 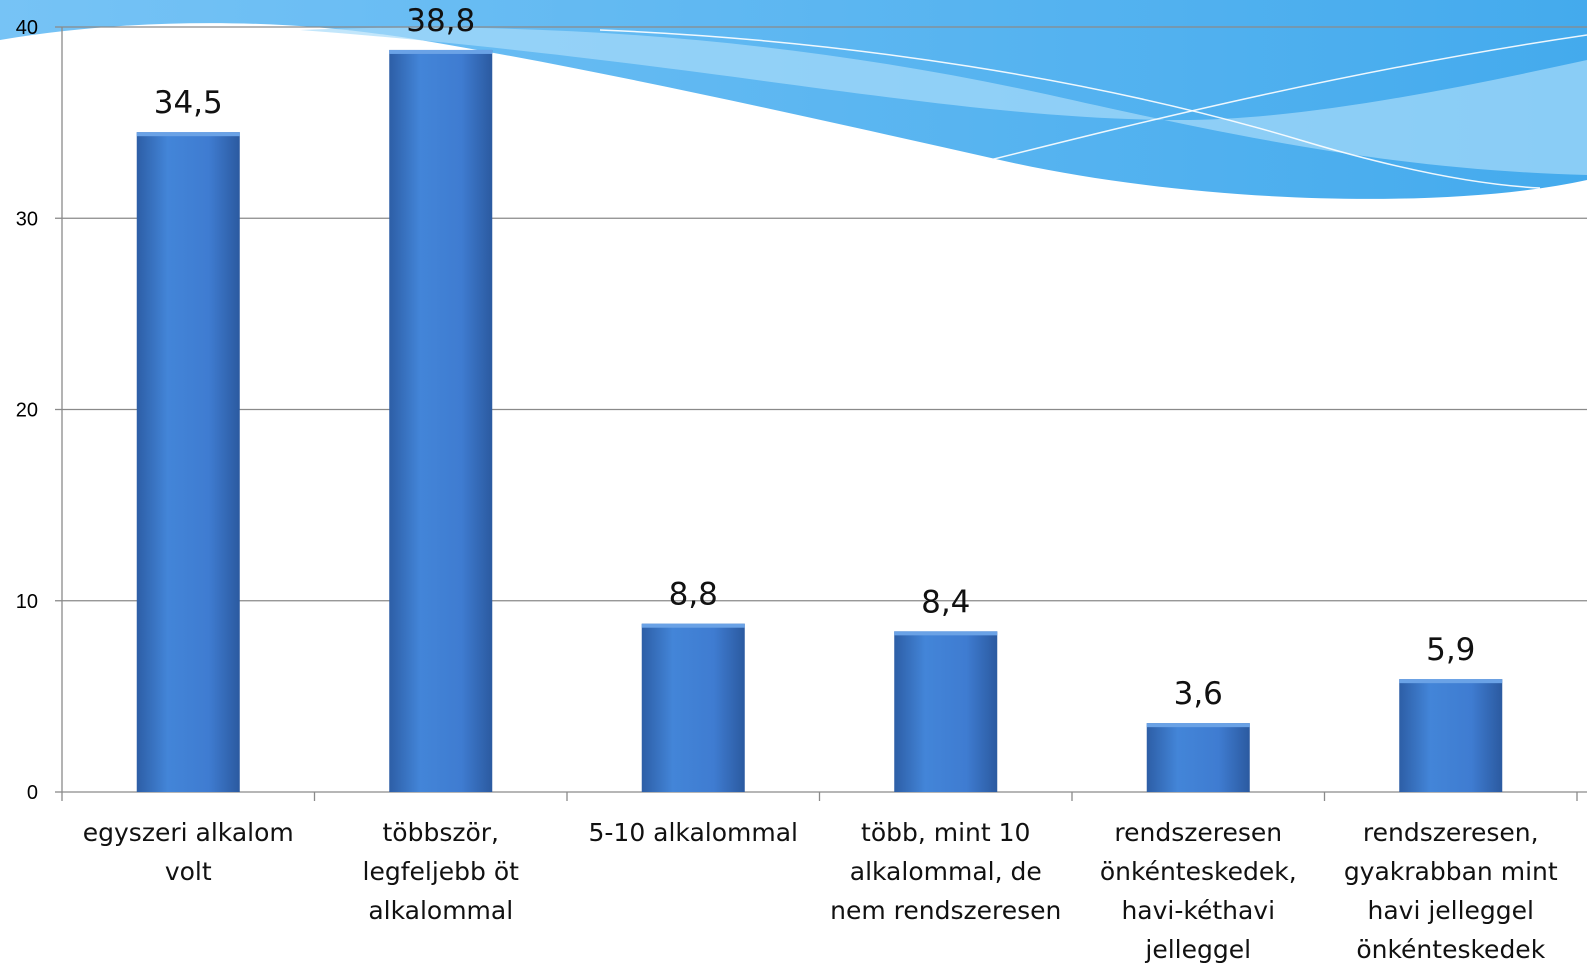 I want to click on x-tick-label: 5-10 alkalommal, so click(x=693, y=832).